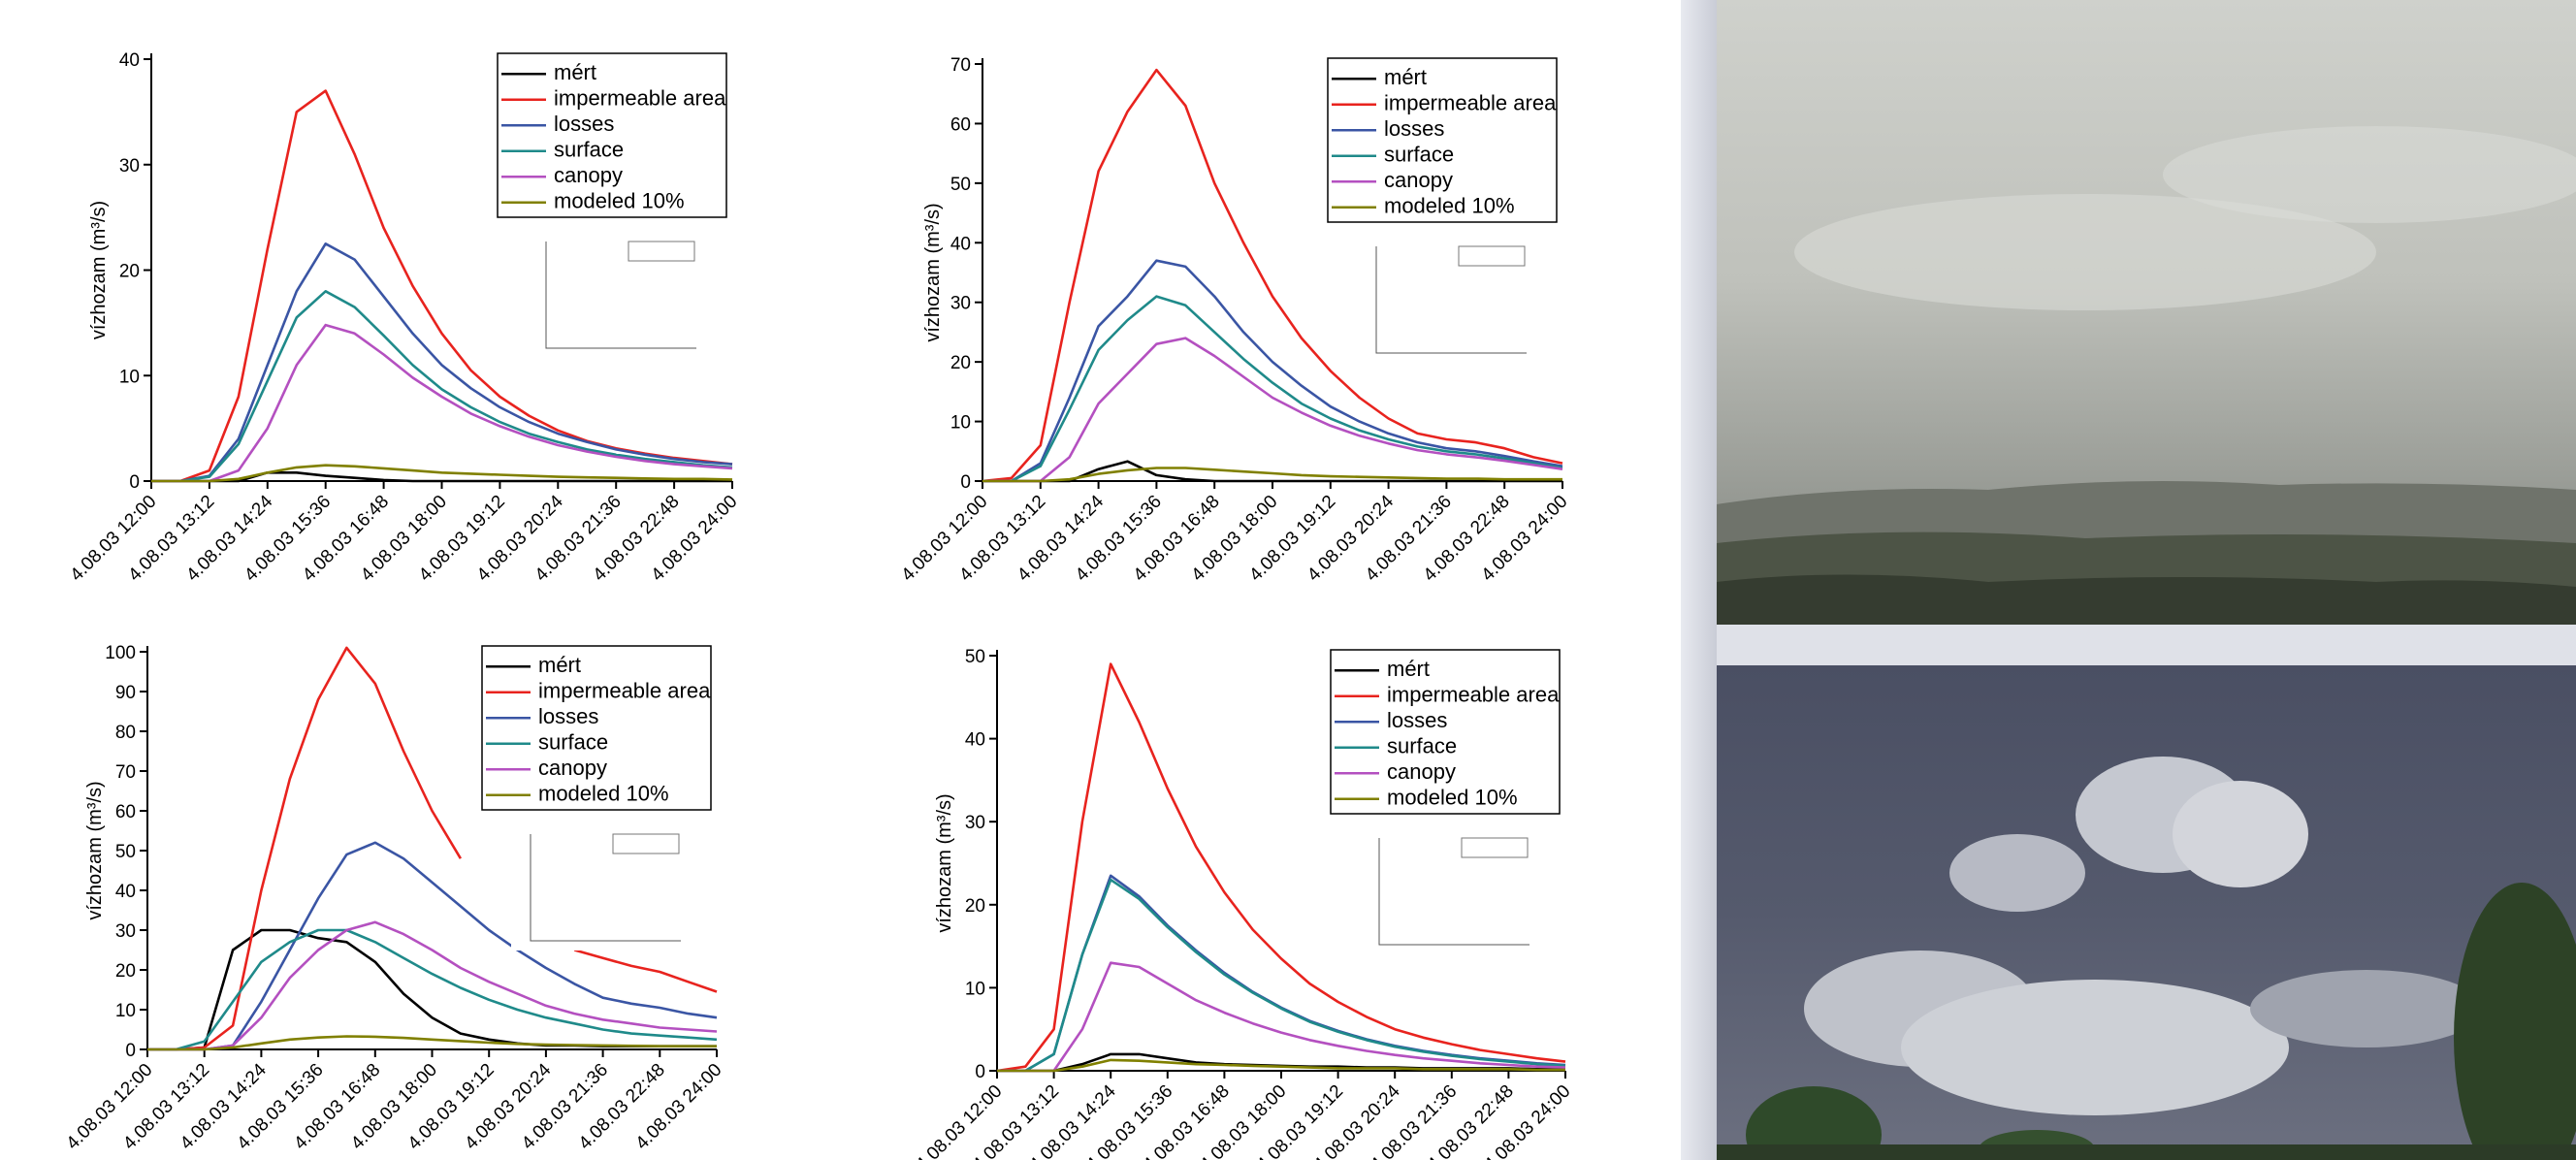 The height and width of the screenshot is (1160, 2576). What do you see at coordinates (2146, 645) in the screenshot?
I see `photo-gap` at bounding box center [2146, 645].